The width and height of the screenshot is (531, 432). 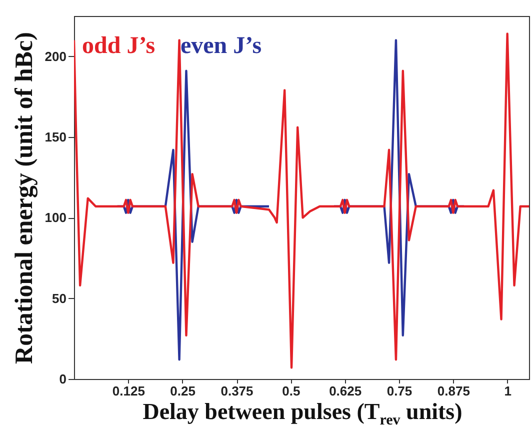 I want to click on x-tick-label: 0.625, so click(x=345, y=391).